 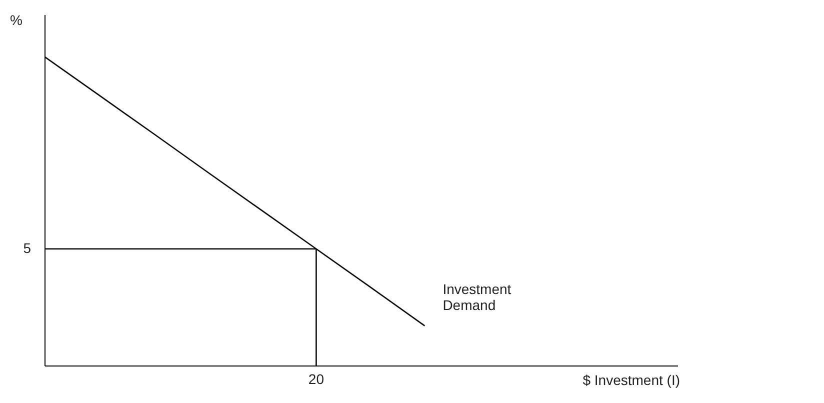 What do you see at coordinates (27, 248) in the screenshot?
I see `annotation: 5` at bounding box center [27, 248].